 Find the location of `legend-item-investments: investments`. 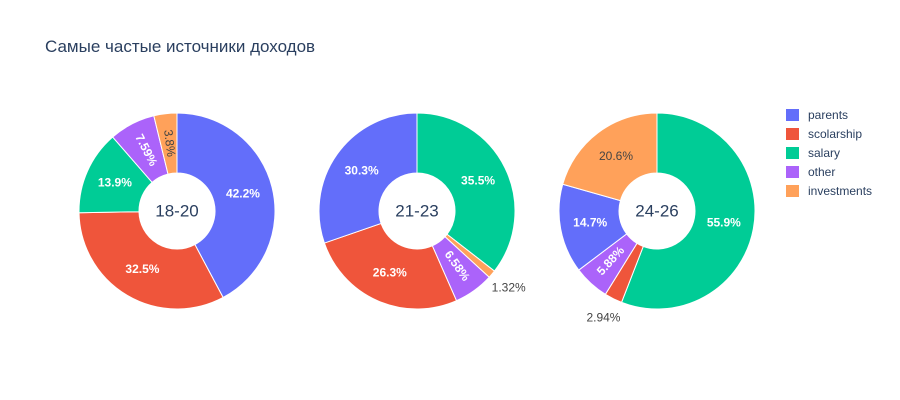

legend-item-investments: investments is located at coordinates (829, 191).